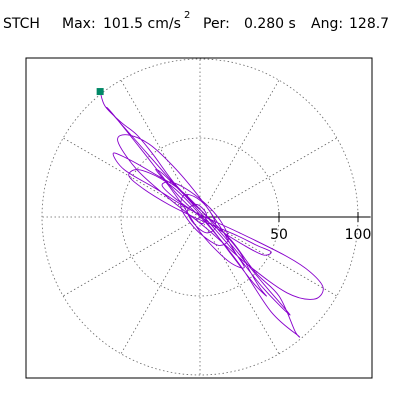 This screenshot has width=400, height=400. Describe the element at coordinates (142, 24) in the screenshot. I see `max-value: 101.5 cm/s` at that location.